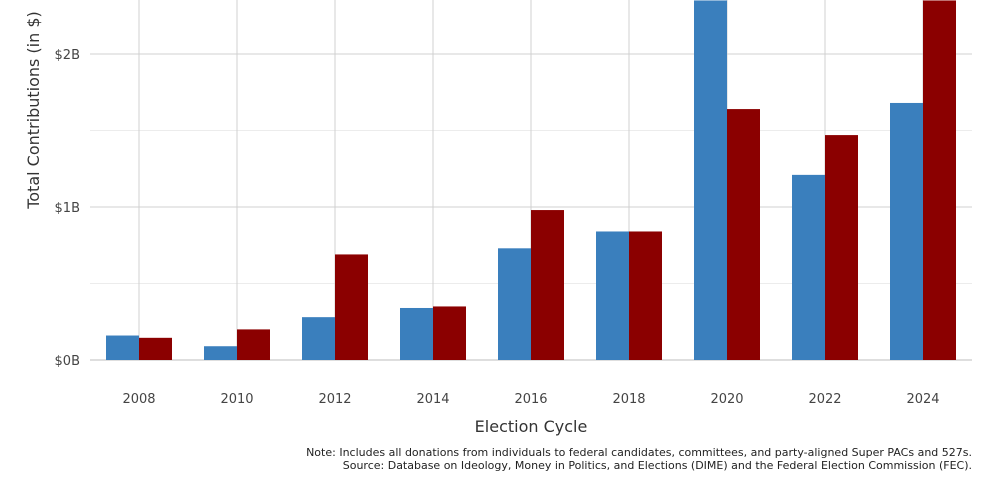  What do you see at coordinates (220, 353) in the screenshot?
I see `bar-democratic-2010` at bounding box center [220, 353].